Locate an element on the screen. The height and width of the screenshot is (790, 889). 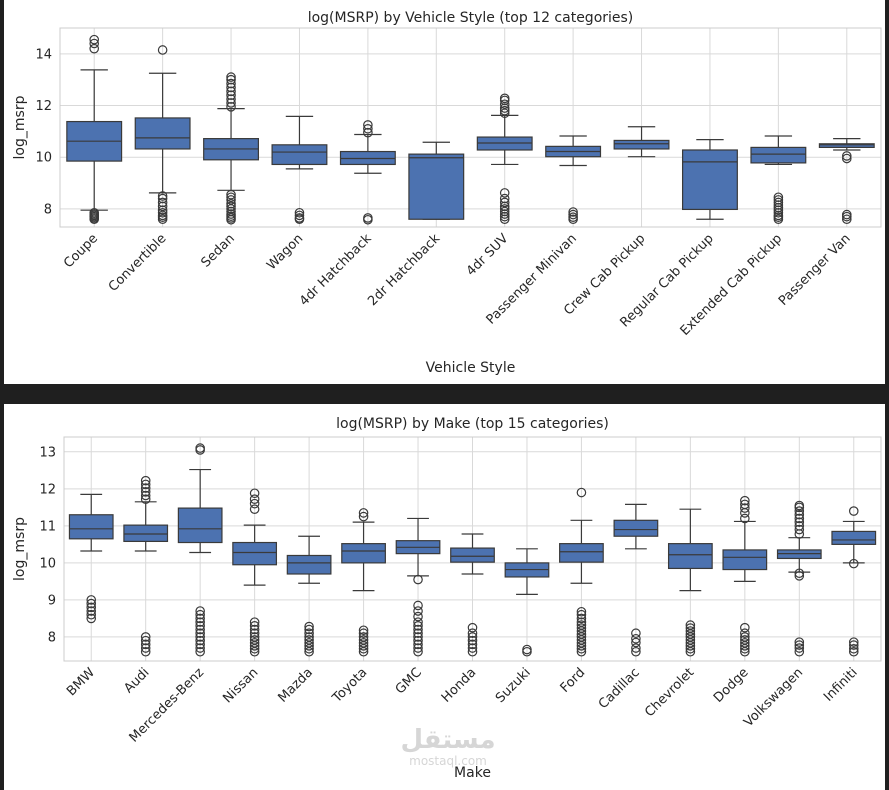
box-mazda is located at coordinates (309, 596).